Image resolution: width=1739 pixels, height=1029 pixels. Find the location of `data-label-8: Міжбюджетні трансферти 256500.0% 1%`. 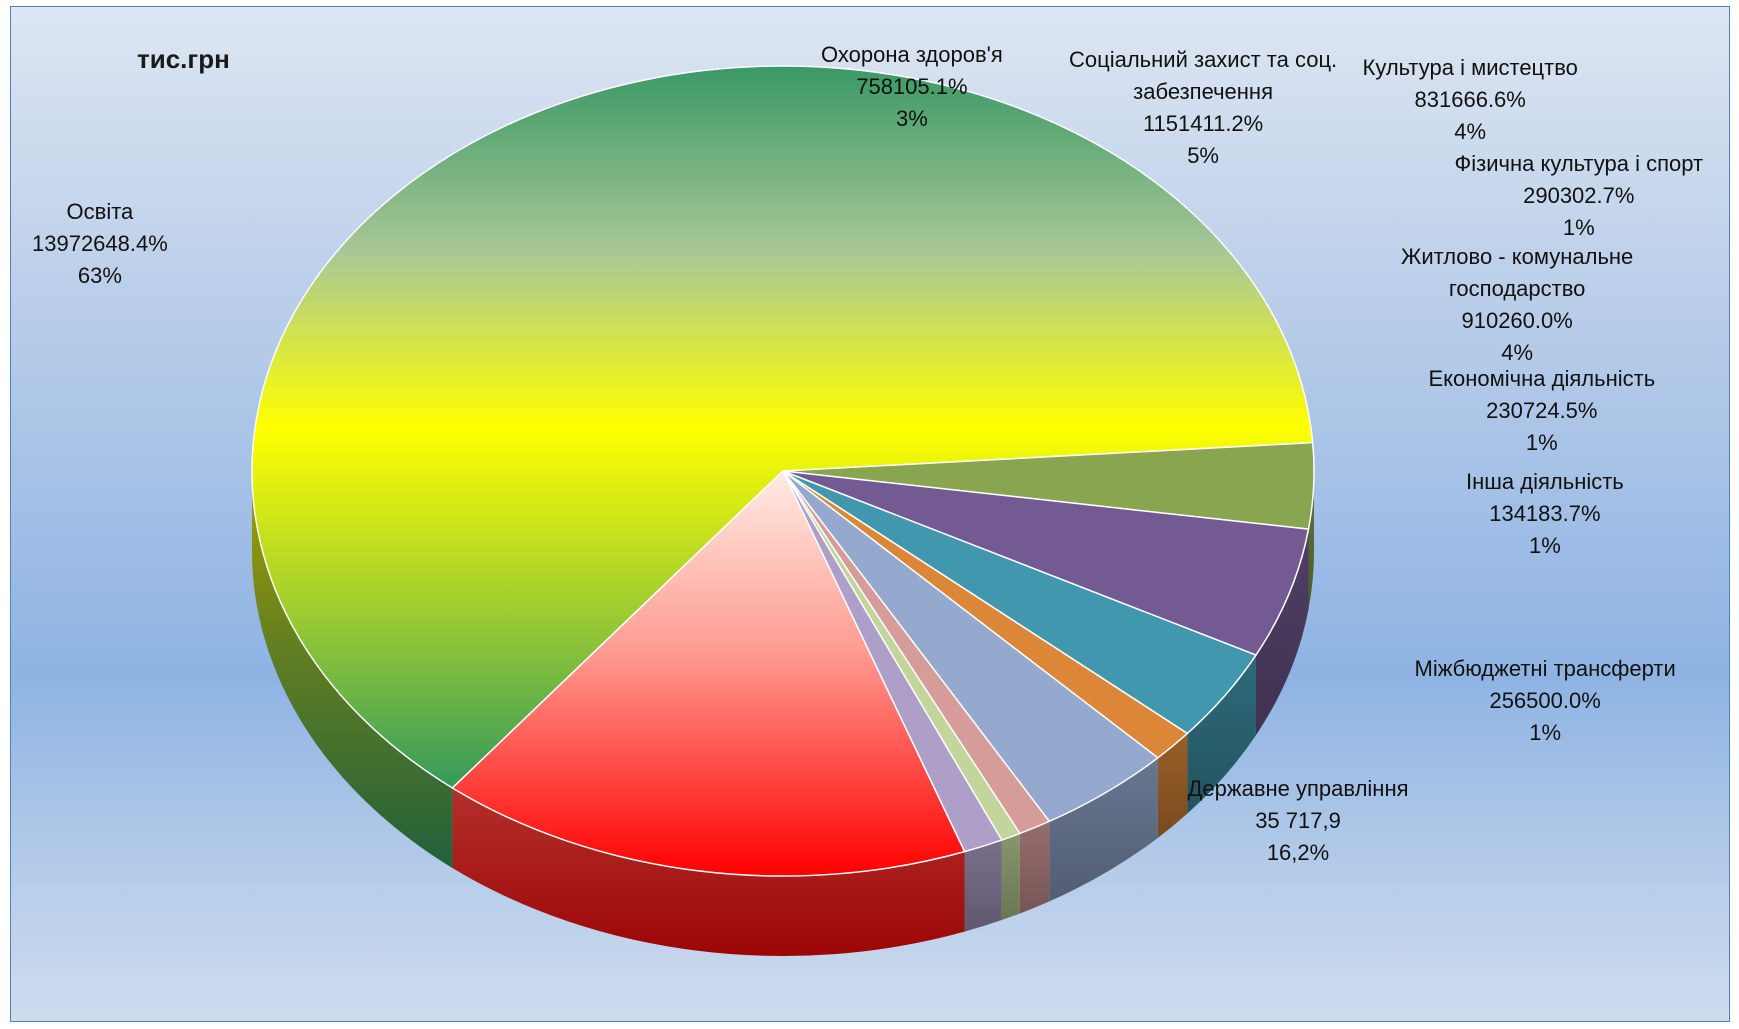

data-label-8: Міжбюджетні трансферти 256500.0% 1% is located at coordinates (1545, 701).